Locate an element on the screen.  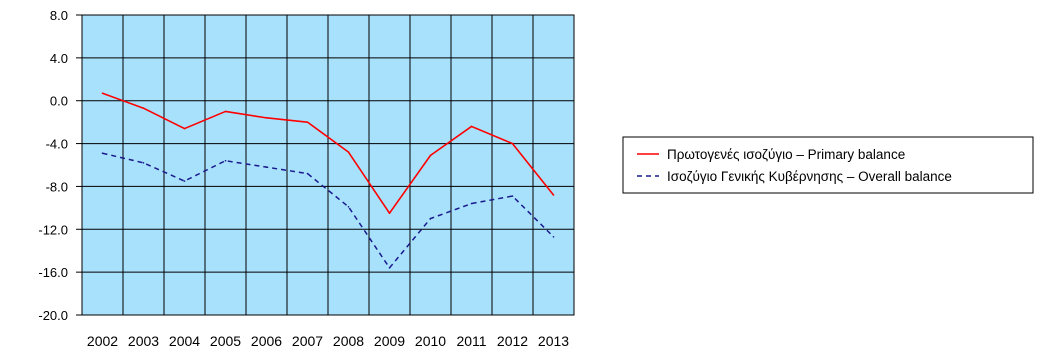
legend-label-1: Πρωτογενές ισοζύγιο – Primary balance is located at coordinates (786, 154).